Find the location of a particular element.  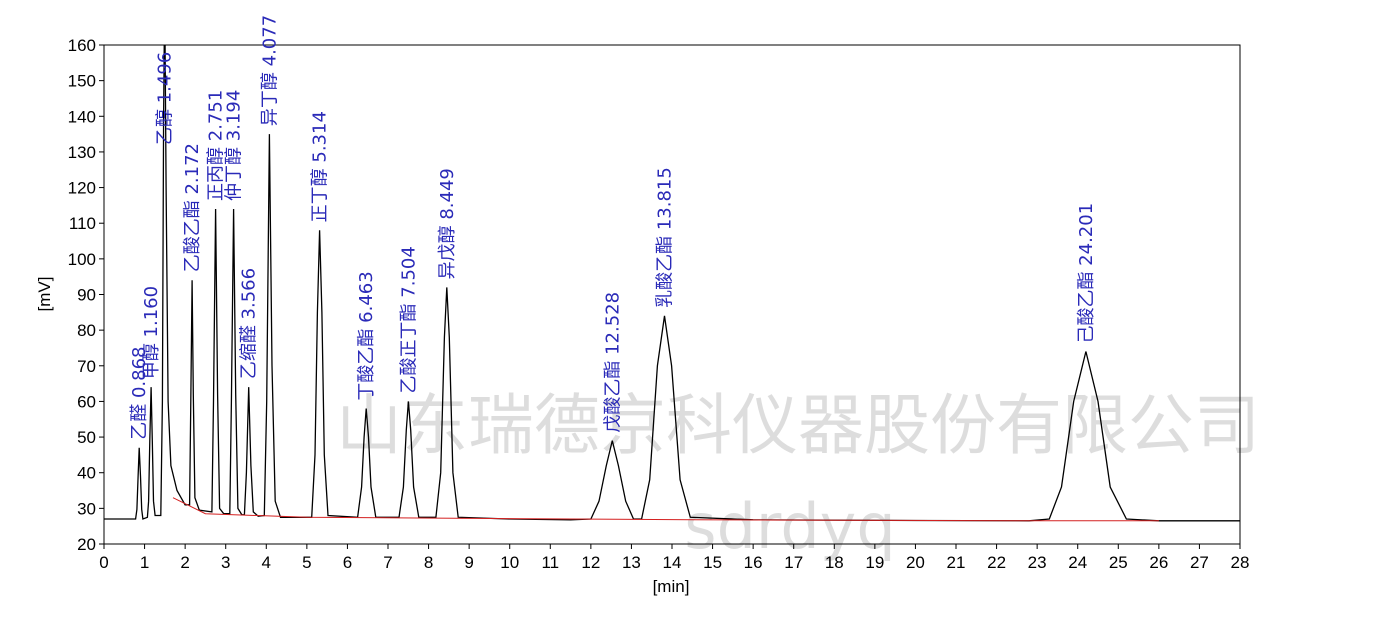

x-tick-label: 14 is located at coordinates (672, 562).